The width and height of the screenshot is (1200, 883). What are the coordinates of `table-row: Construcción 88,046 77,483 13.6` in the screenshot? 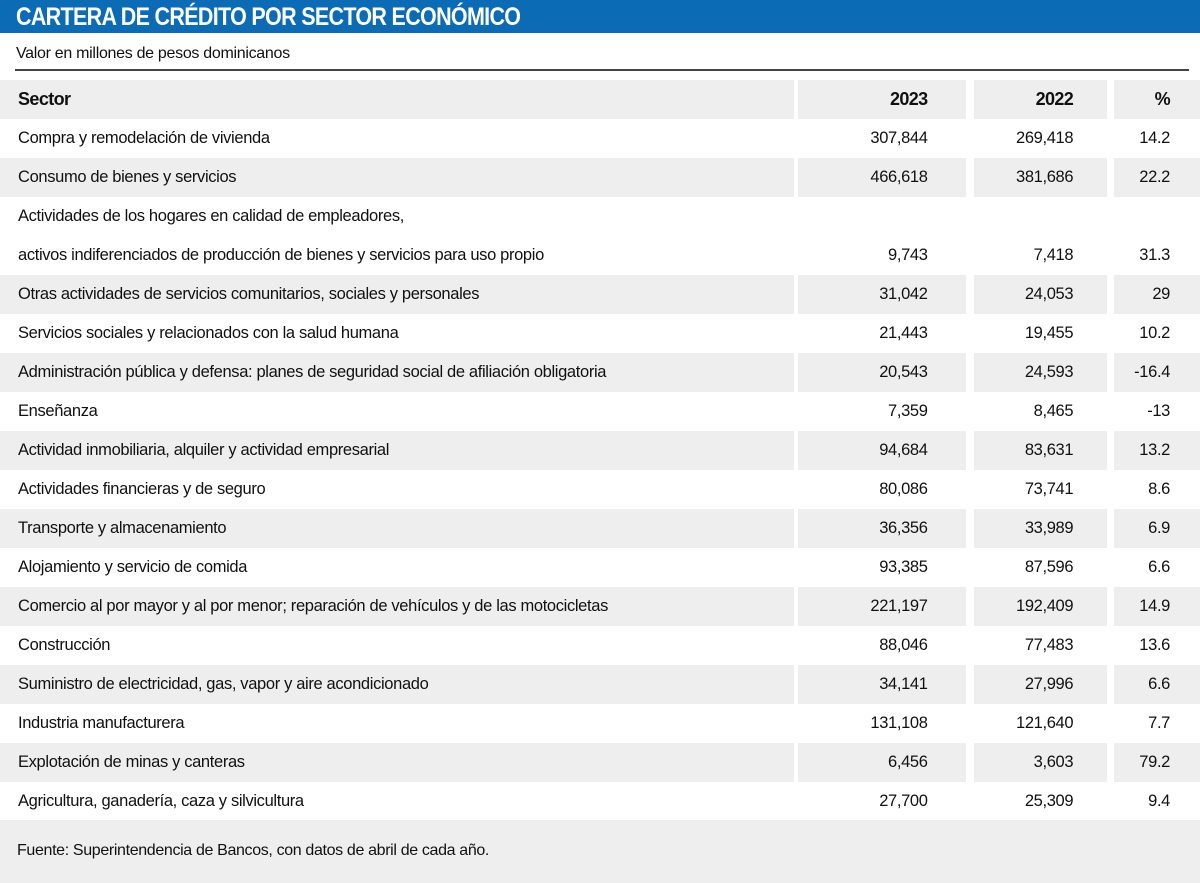 It's located at (600, 645).